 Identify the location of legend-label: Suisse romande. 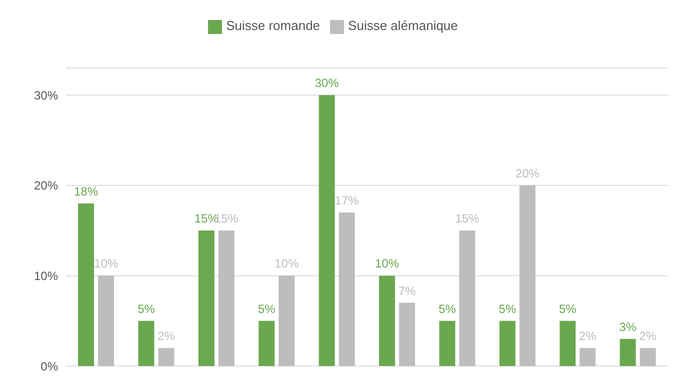
(273, 25).